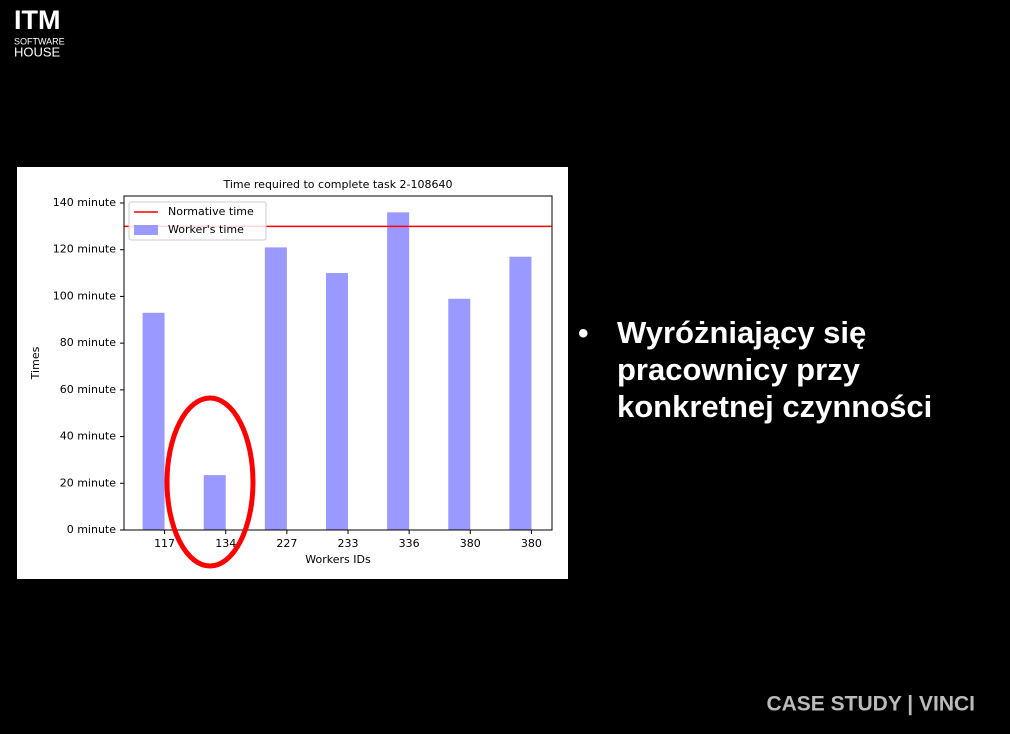  What do you see at coordinates (741, 332) in the screenshot?
I see `bullet-line: Wyróżniający się` at bounding box center [741, 332].